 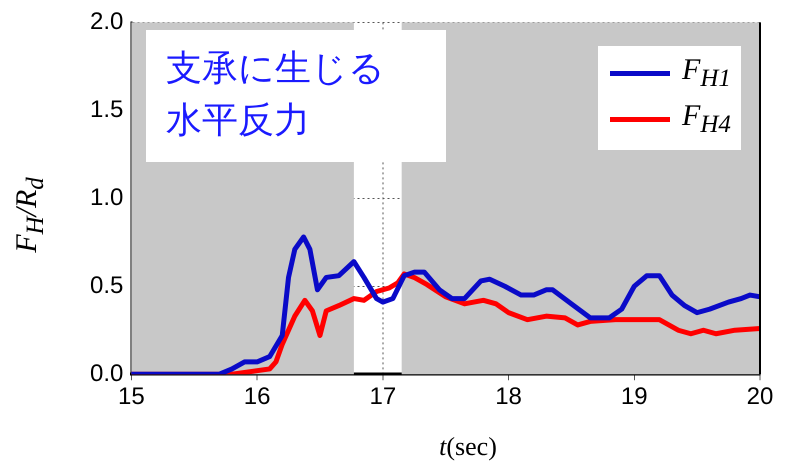 What do you see at coordinates (107, 22) in the screenshot?
I see `y-tick-label: 2.0` at bounding box center [107, 22].